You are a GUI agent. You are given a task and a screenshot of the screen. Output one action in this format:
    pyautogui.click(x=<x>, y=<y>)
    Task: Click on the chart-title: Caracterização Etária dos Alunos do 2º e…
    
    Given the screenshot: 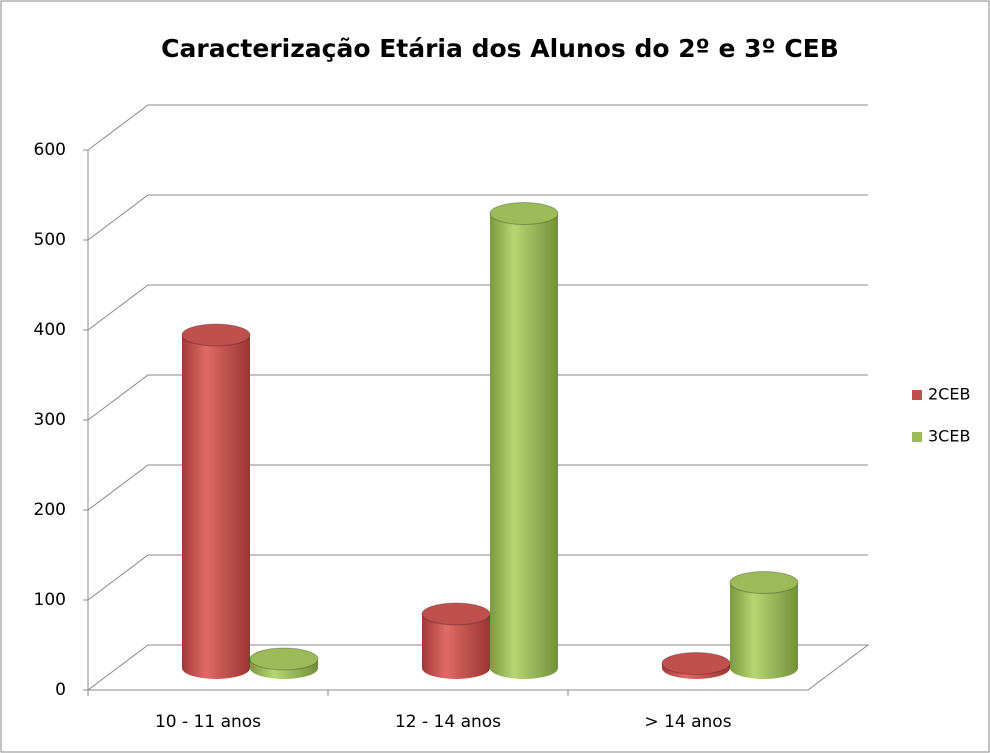 What is the action you would take?
    pyautogui.click(x=500, y=48)
    